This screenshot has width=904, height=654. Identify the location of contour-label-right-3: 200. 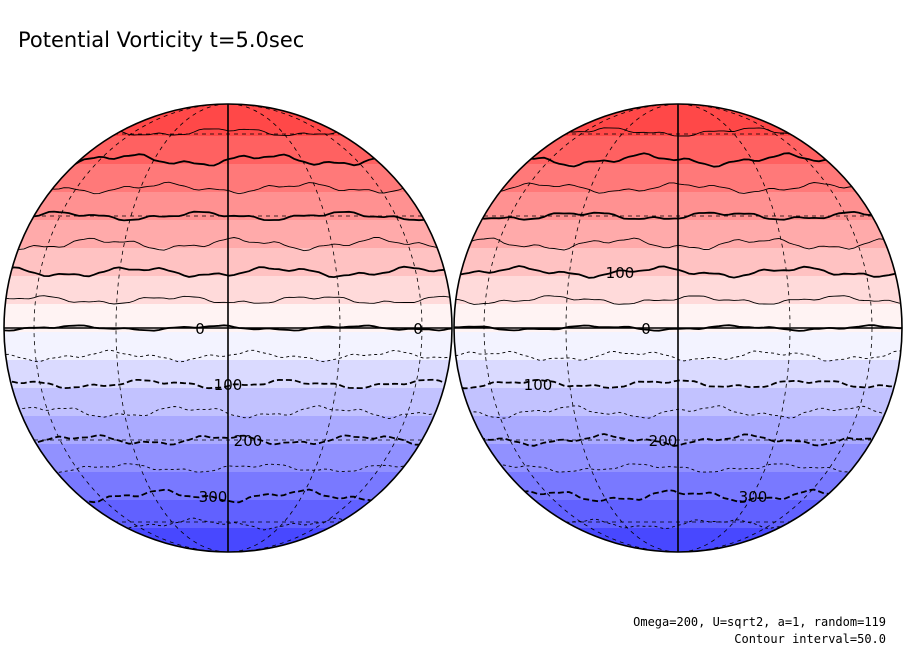
(663, 441).